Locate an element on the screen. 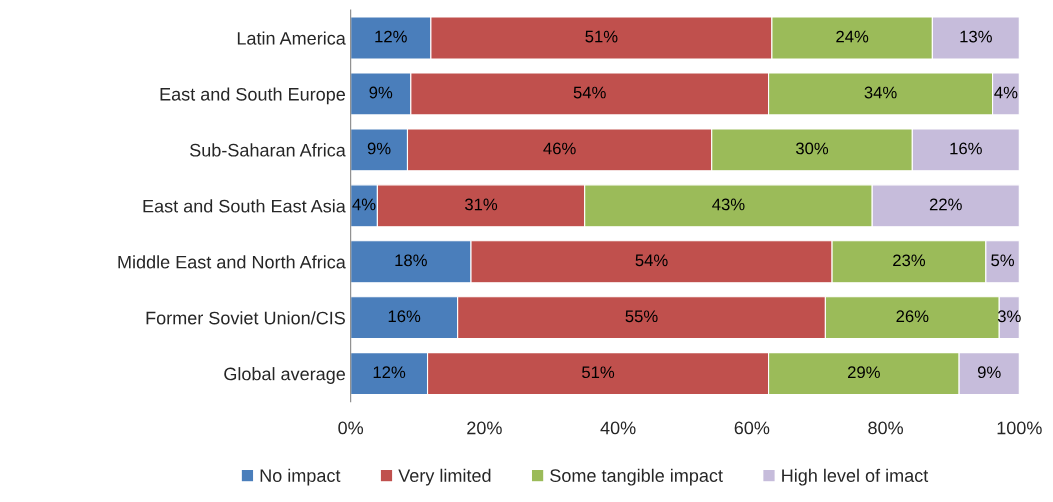  x-tick-label: 0% is located at coordinates (351, 428).